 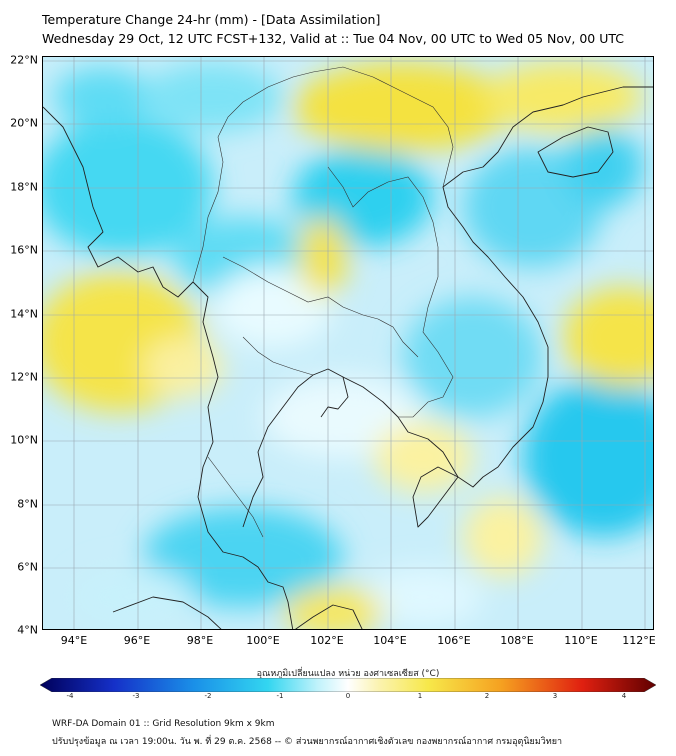 What do you see at coordinates (27, 567) in the screenshot?
I see `lat-label-6n: 6°N` at bounding box center [27, 567].